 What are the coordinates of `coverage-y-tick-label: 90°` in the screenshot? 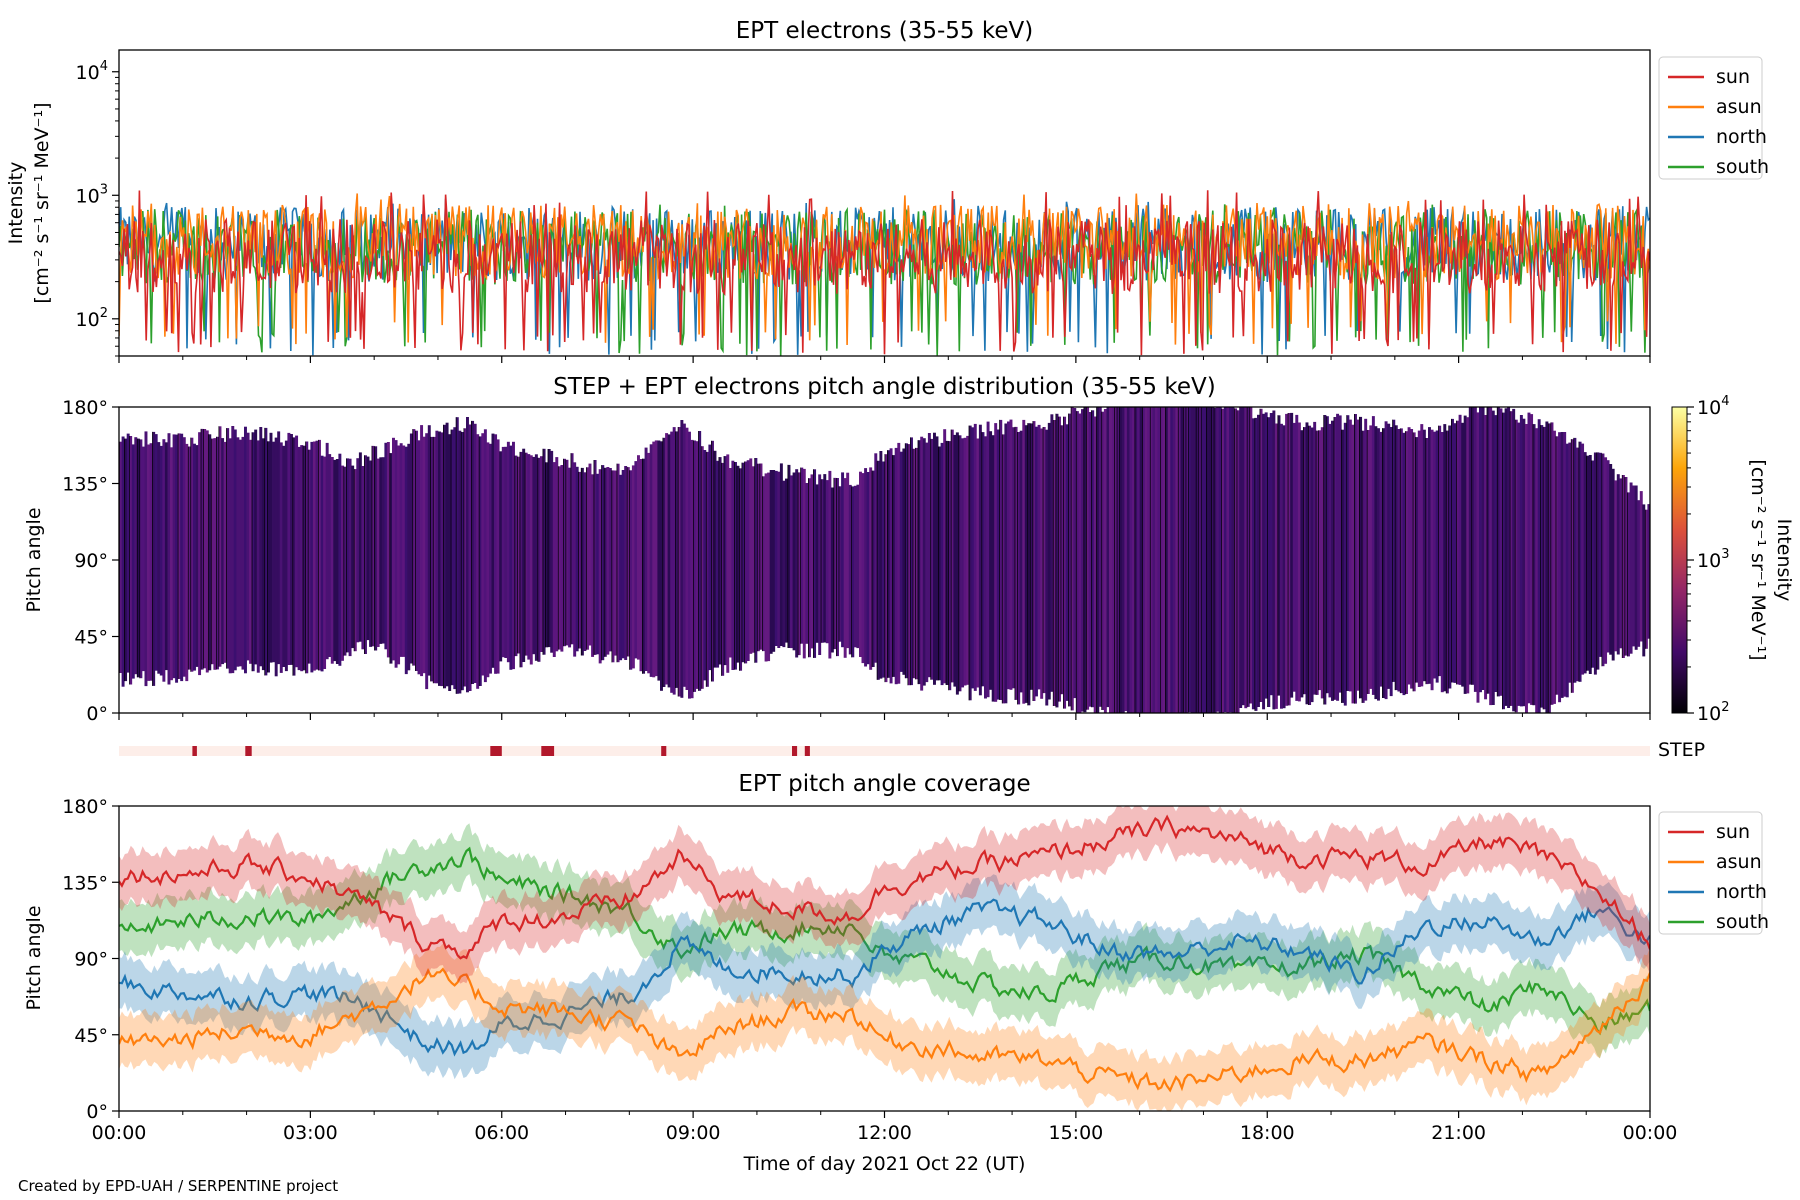 It's located at (91, 960).